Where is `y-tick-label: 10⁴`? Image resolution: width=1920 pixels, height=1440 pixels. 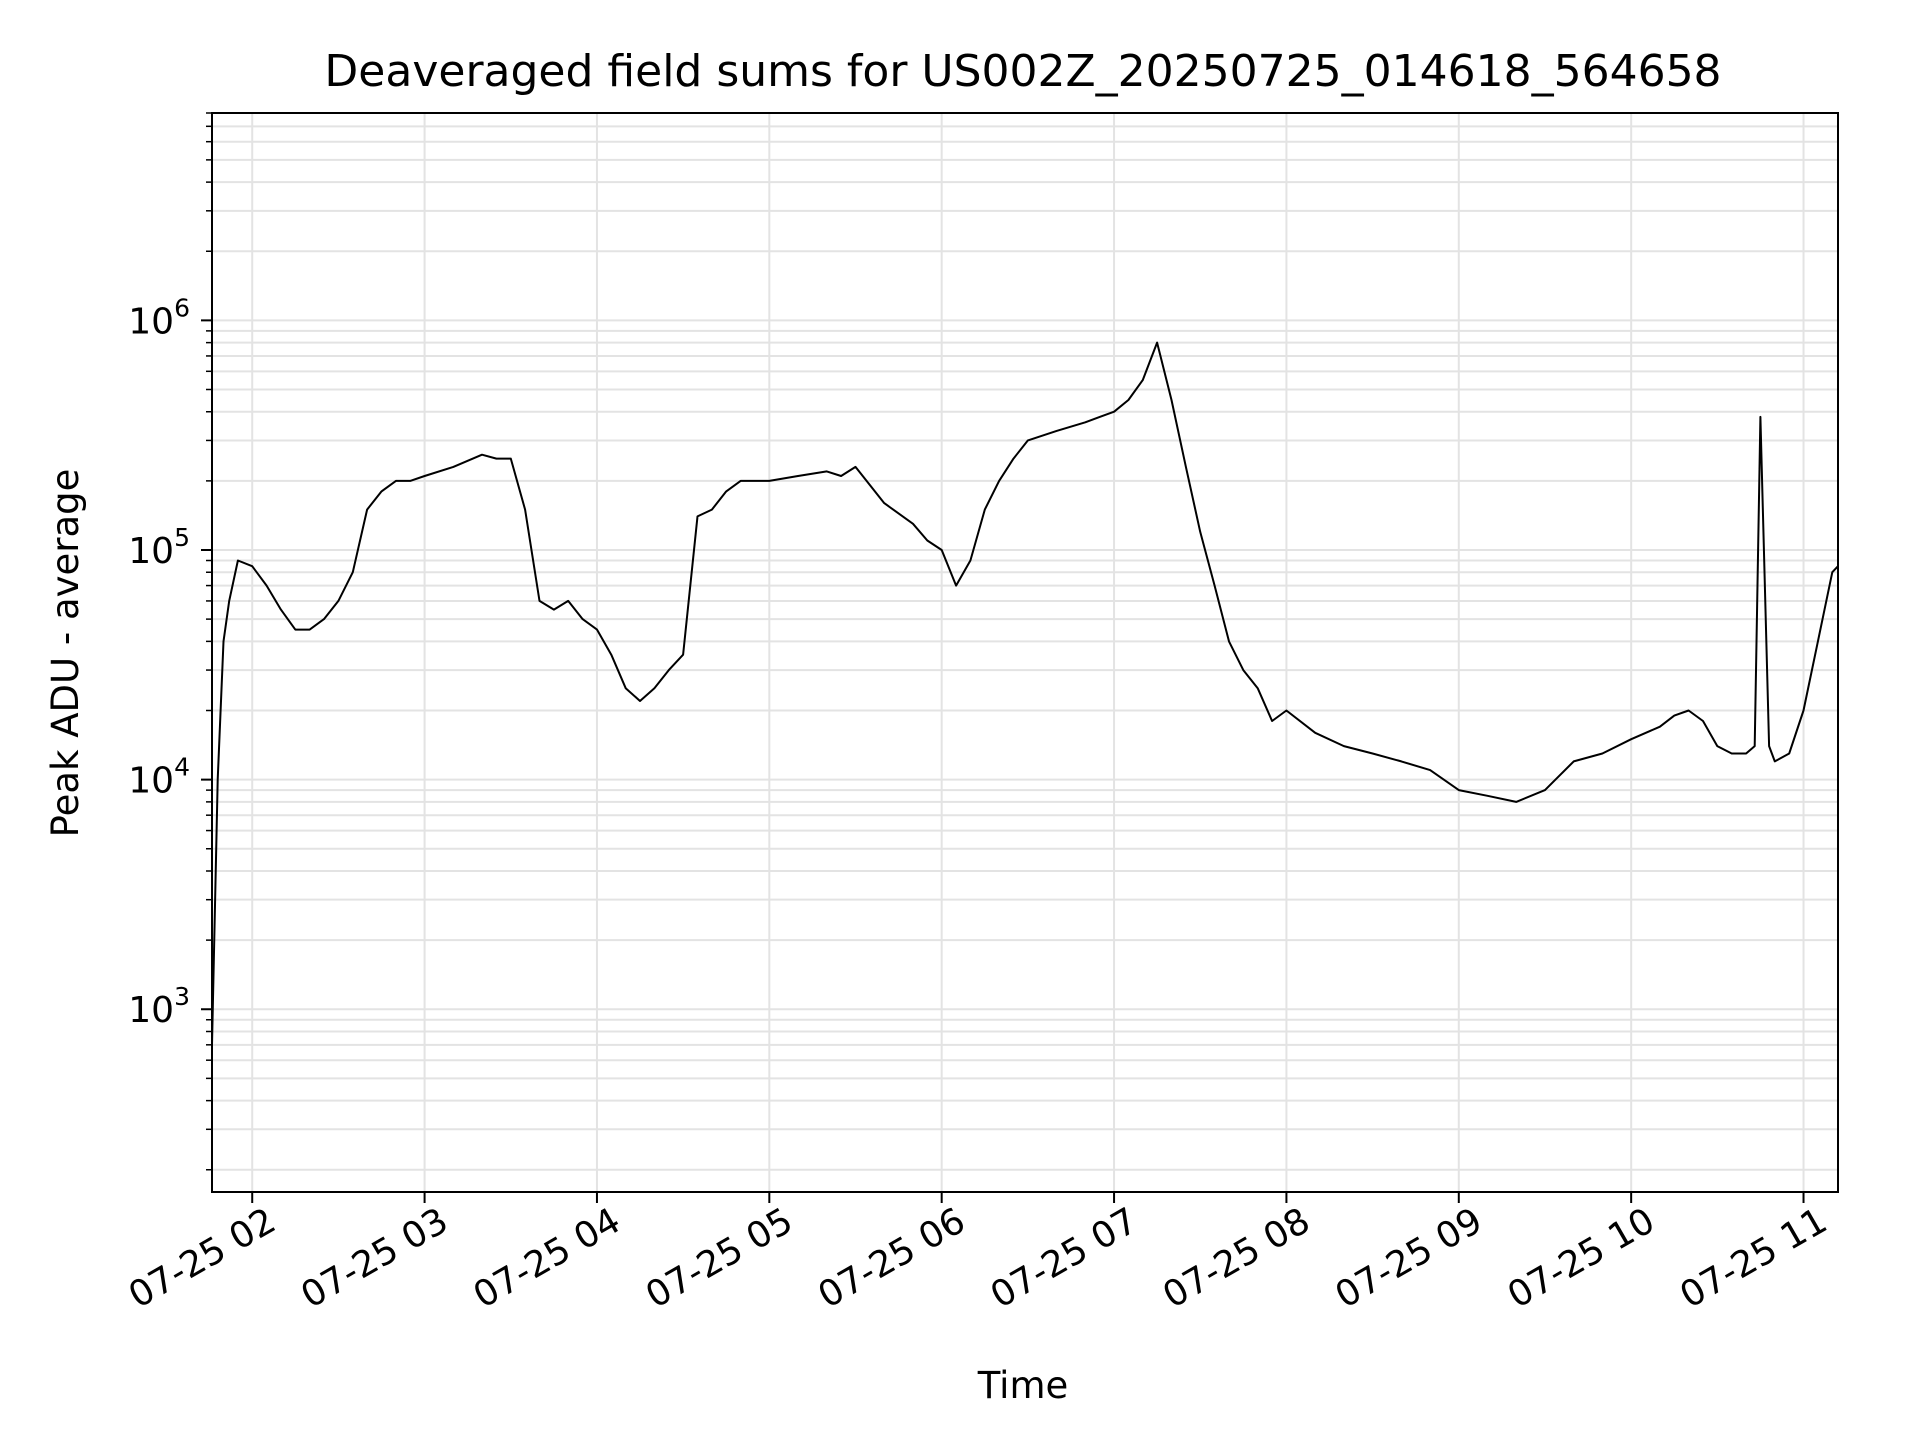 y-tick-label: 10⁴ is located at coordinates (159, 777).